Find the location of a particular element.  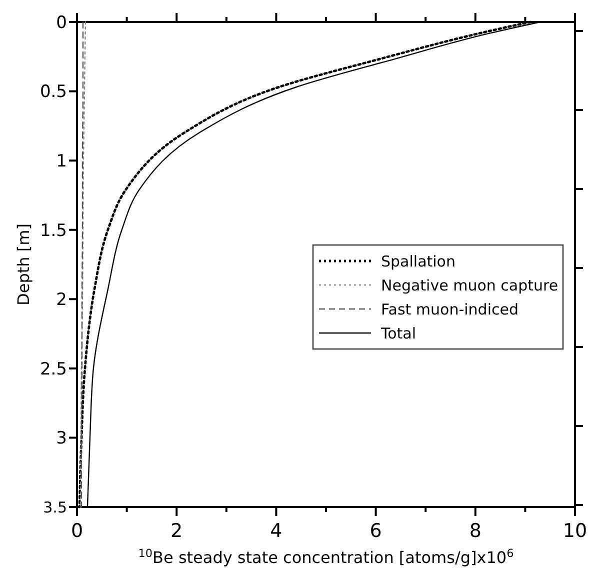

y-axis-title: Depth [m] is located at coordinates (23, 265).